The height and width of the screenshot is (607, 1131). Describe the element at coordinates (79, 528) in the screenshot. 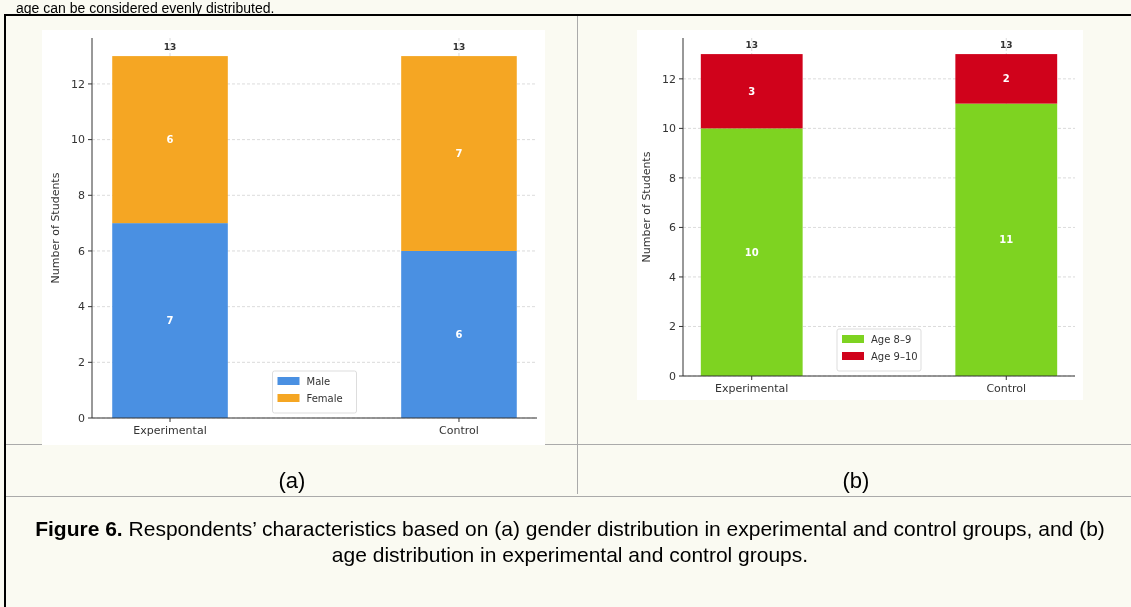

I see `caption: Figure 6.` at that location.